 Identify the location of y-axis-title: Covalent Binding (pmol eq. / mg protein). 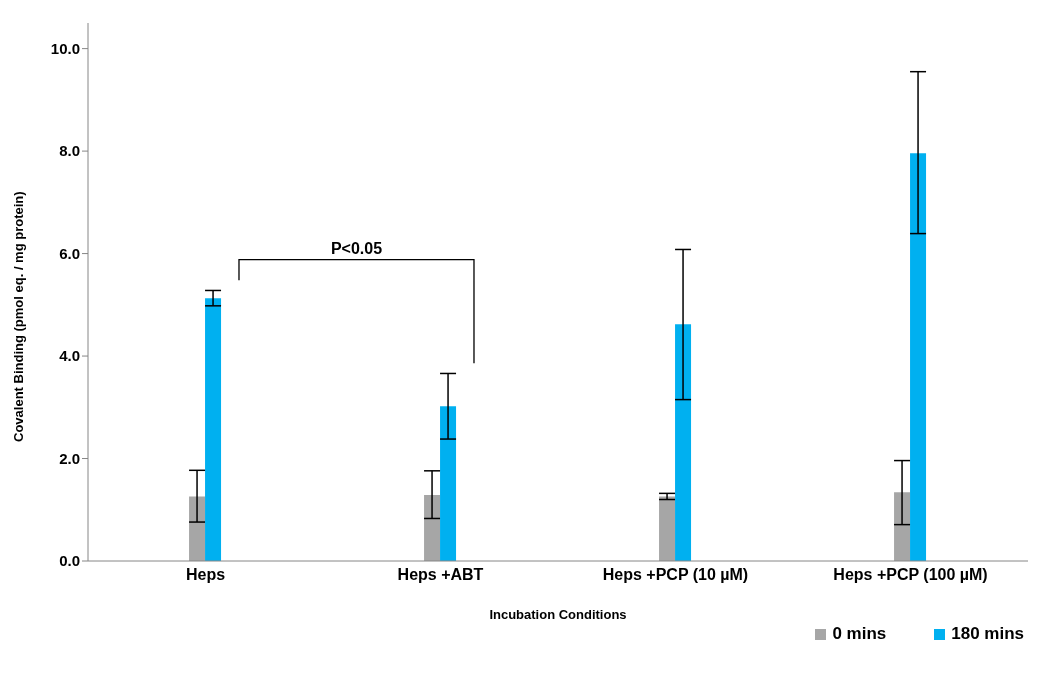
(18, 316).